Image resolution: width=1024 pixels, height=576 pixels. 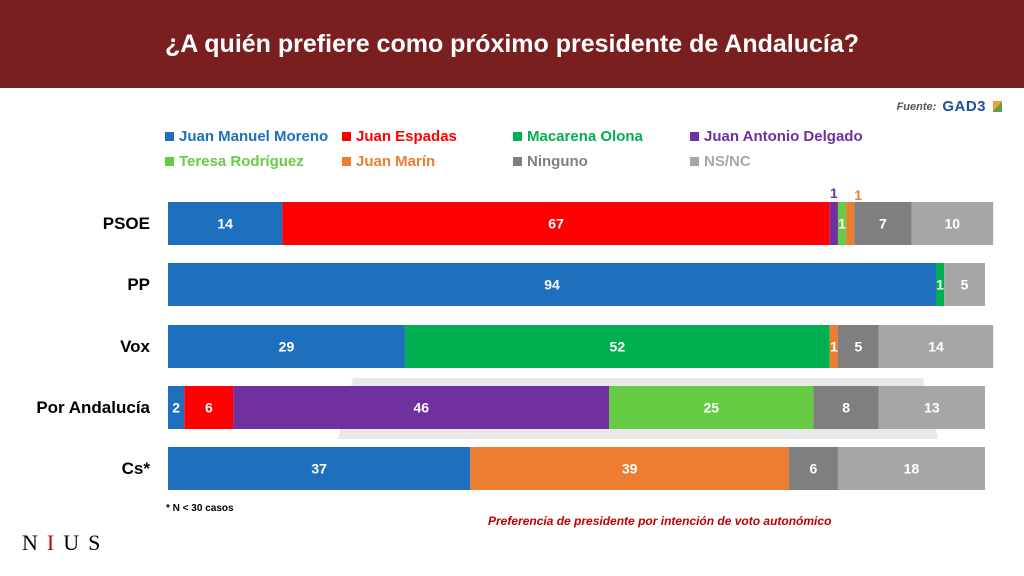 I want to click on nius-logo: NIUS, so click(x=65, y=543).